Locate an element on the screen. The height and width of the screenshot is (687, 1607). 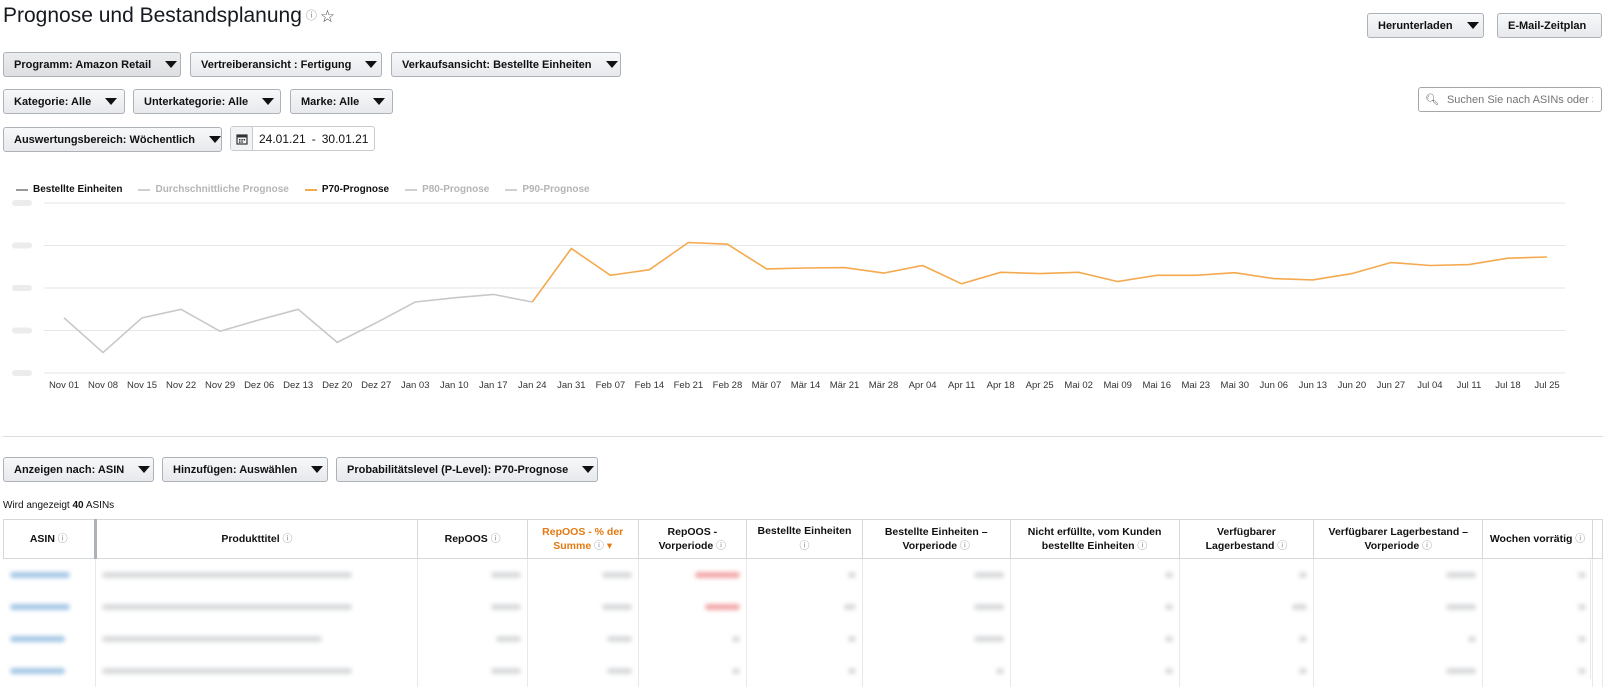
column-header: Bestellte Einheiten ⓘ is located at coordinates (804, 539).